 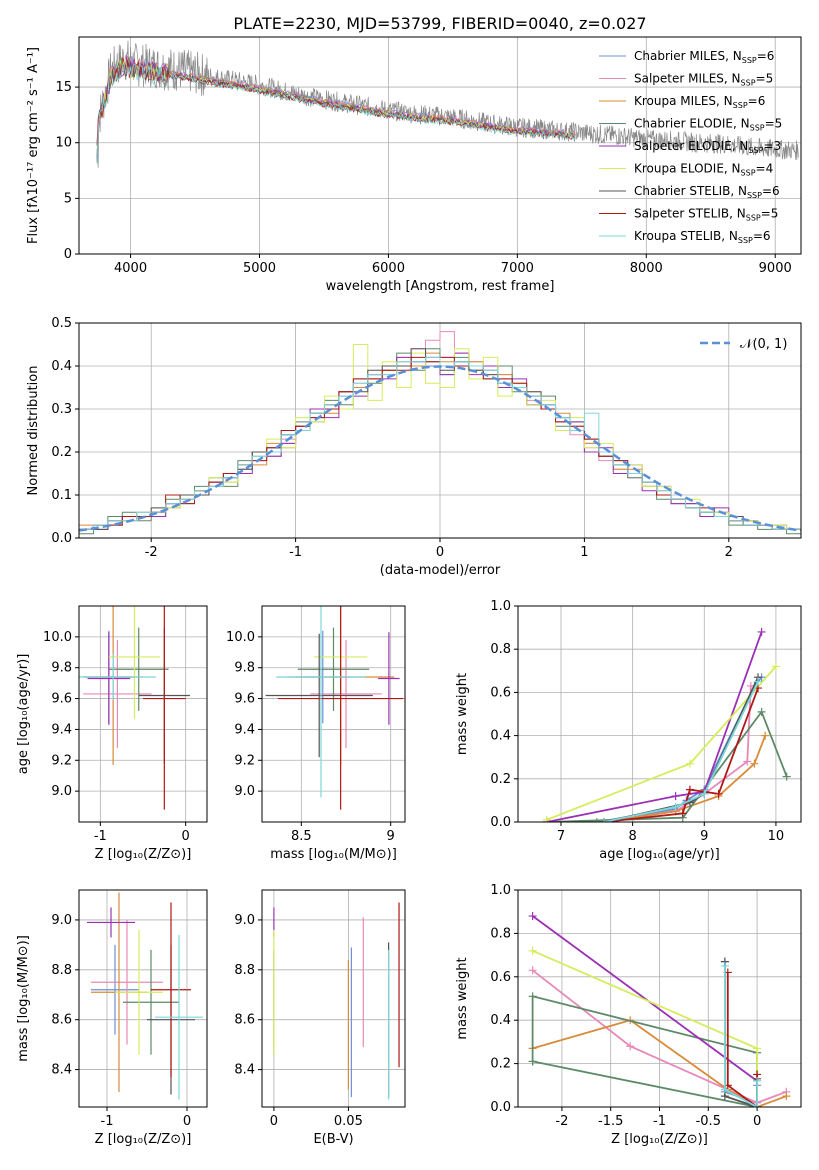 What do you see at coordinates (775, 268) in the screenshot?
I see `x-tick-label: 9000` at bounding box center [775, 268].